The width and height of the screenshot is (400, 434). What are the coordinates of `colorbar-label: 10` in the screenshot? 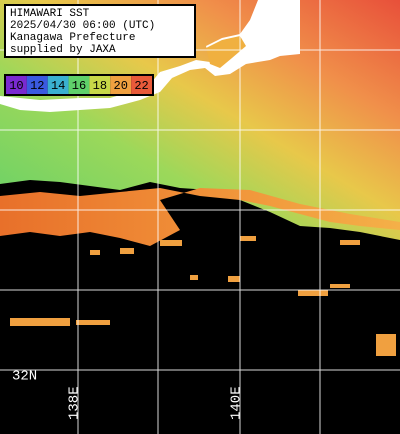 It's located at (16, 86).